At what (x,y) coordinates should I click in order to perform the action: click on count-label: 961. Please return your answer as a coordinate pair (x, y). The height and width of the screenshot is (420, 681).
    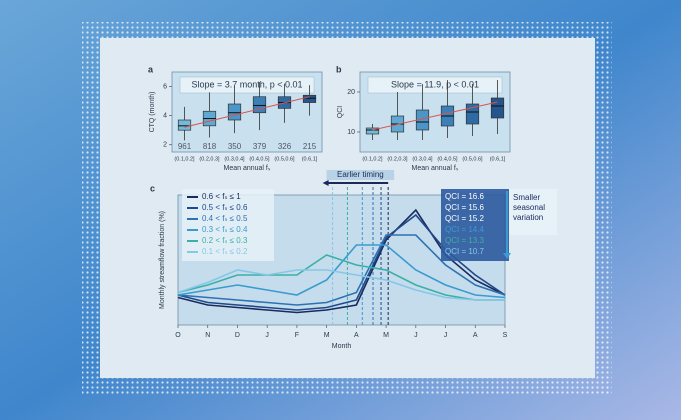
    Looking at the image, I should click on (185, 146).